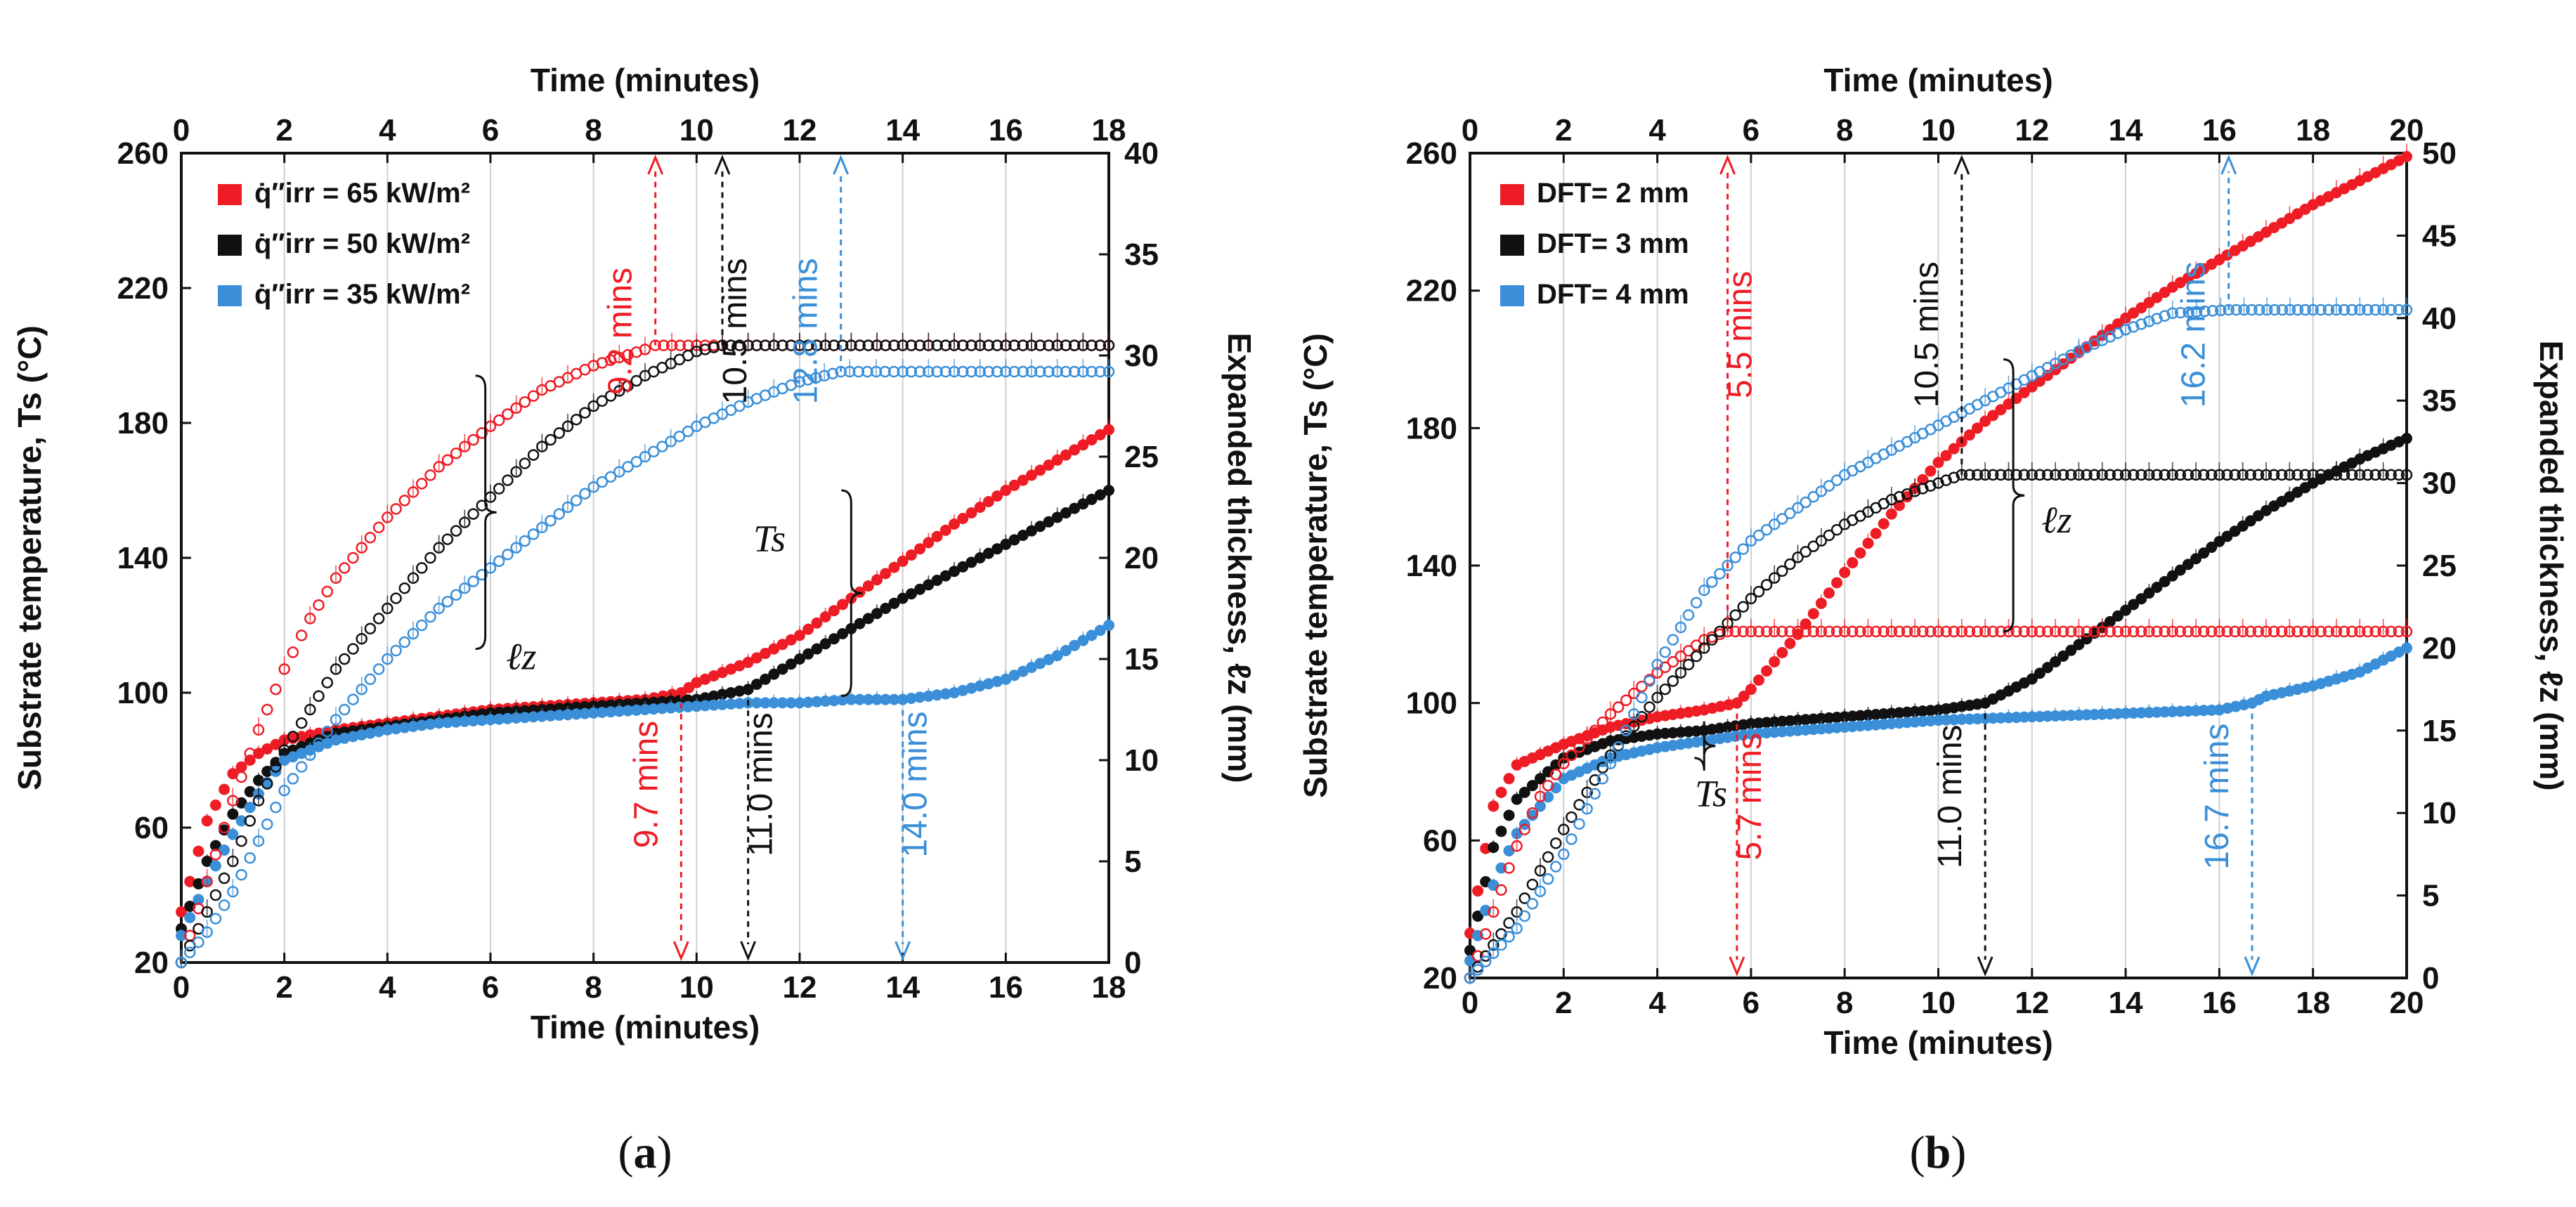 Image resolution: width=2576 pixels, height=1207 pixels. What do you see at coordinates (1938, 1042) in the screenshot?
I see `x-axis-label-bottom: Time (minutes)` at bounding box center [1938, 1042].